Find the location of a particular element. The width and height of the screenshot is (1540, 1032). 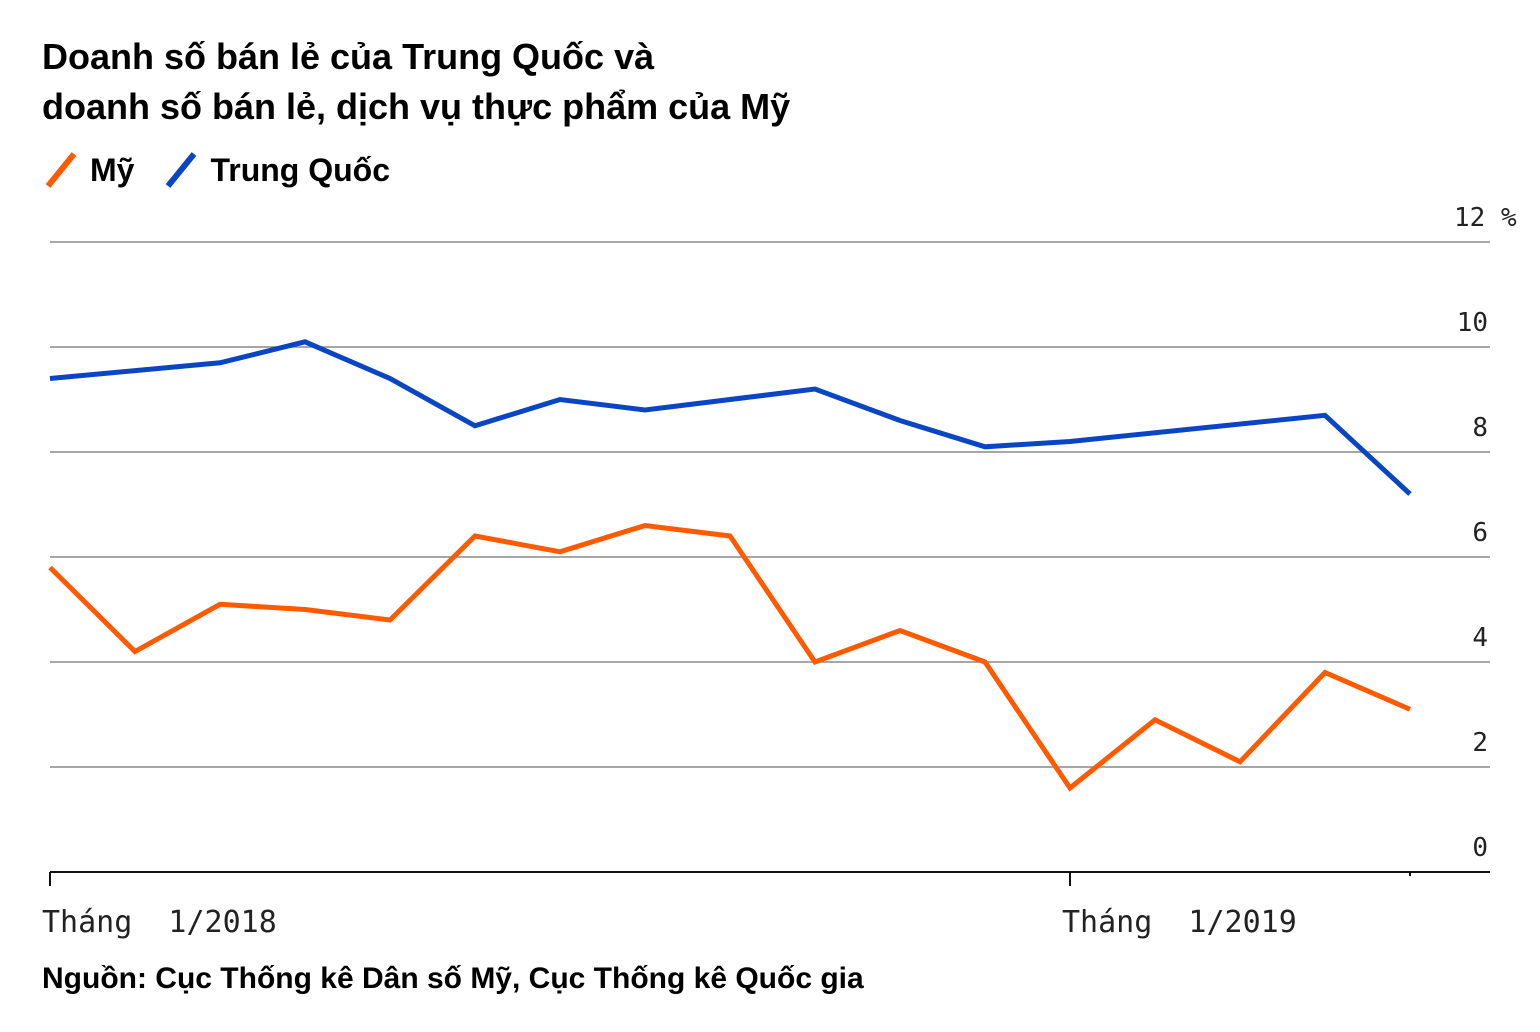

legend-label-my: Mỹ is located at coordinates (112, 169).